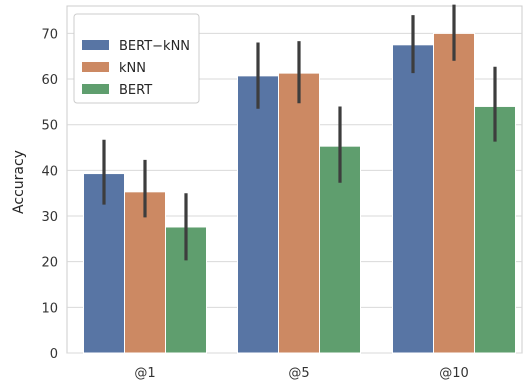 The image size is (529, 383). What do you see at coordinates (49, 34) in the screenshot?
I see `y-tick-label: 70` at bounding box center [49, 34].